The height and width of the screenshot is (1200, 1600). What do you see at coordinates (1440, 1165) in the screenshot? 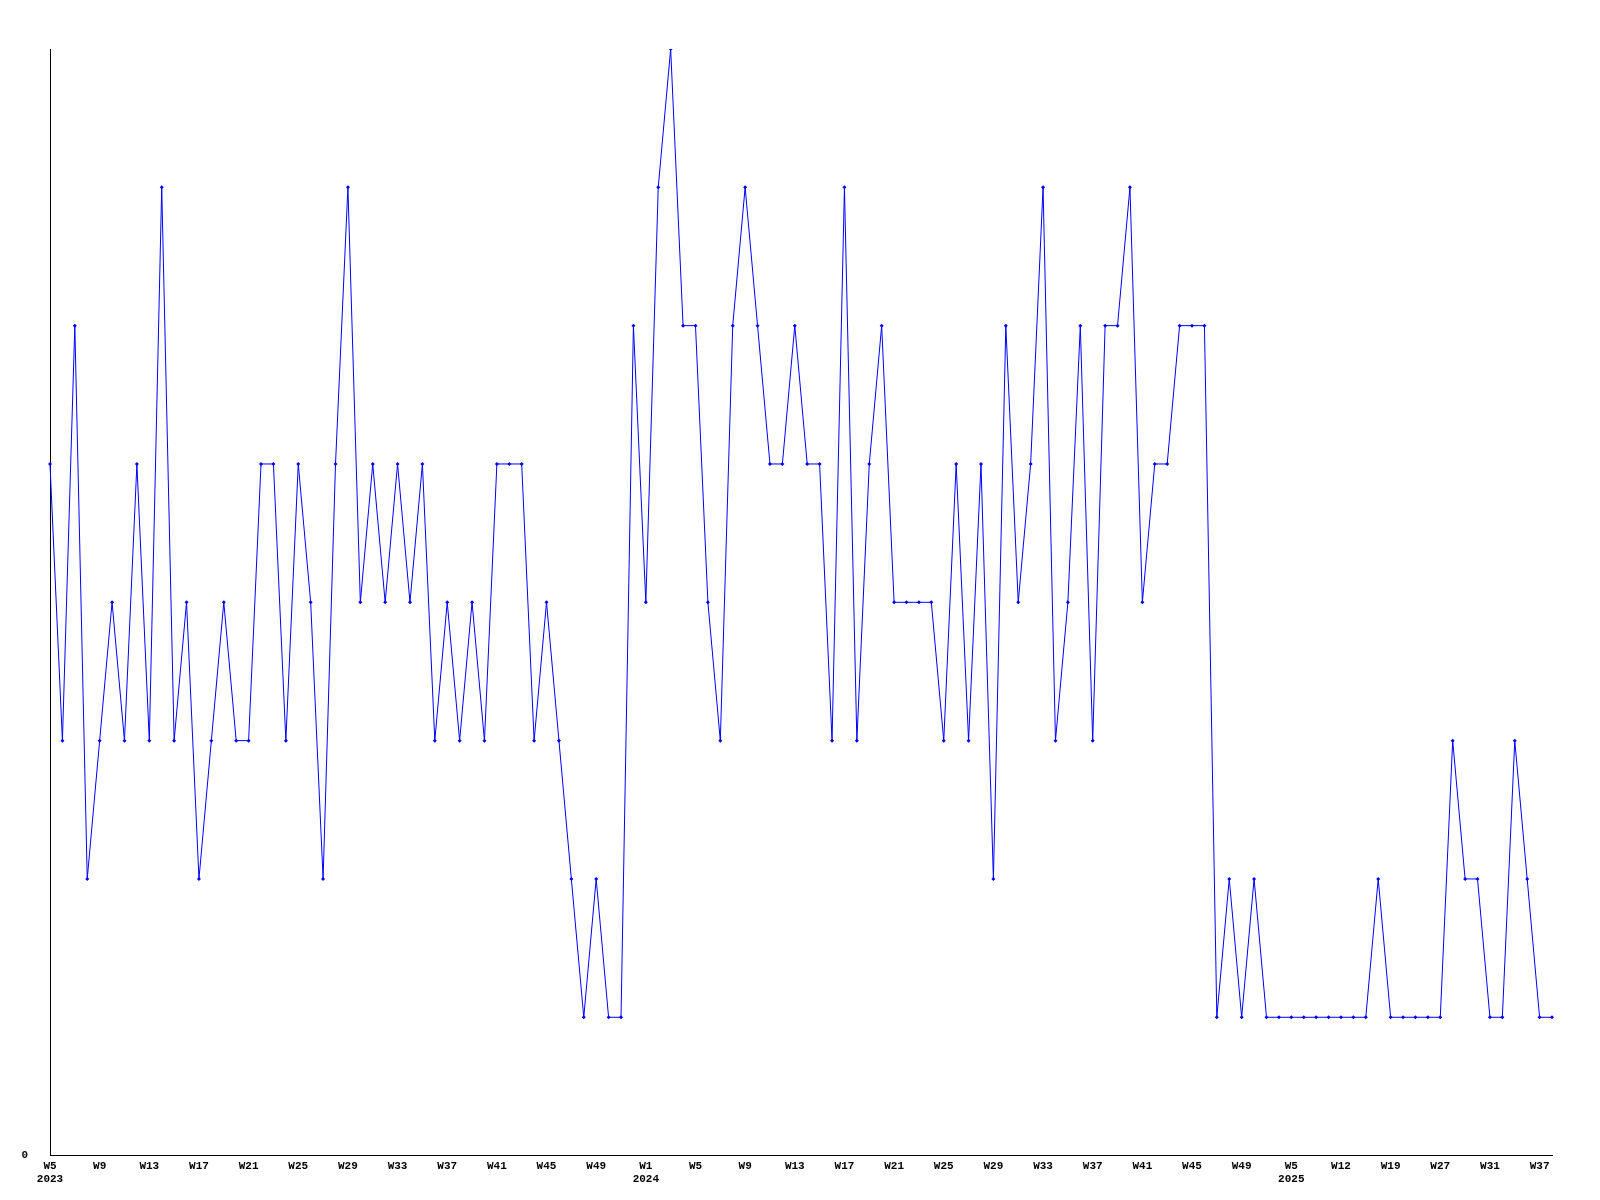
I see `x-tick-label: W27` at bounding box center [1440, 1165].